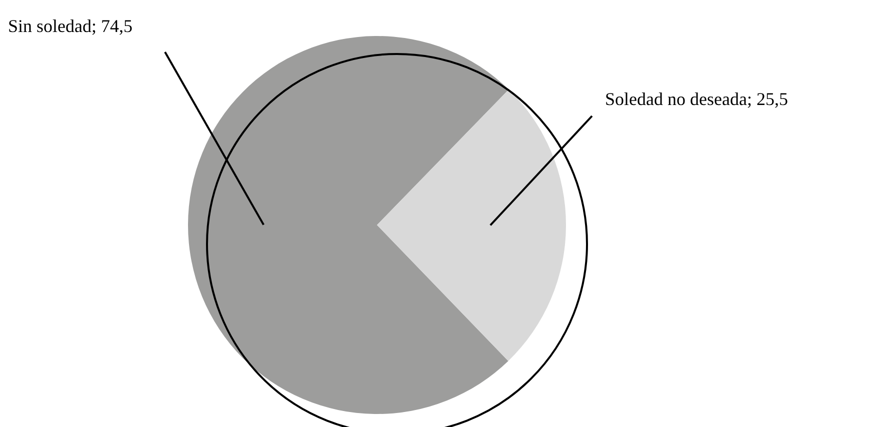 The height and width of the screenshot is (427, 876). Describe the element at coordinates (696, 99) in the screenshot. I see `slice-label: Soledad no deseada; 25,5` at that location.